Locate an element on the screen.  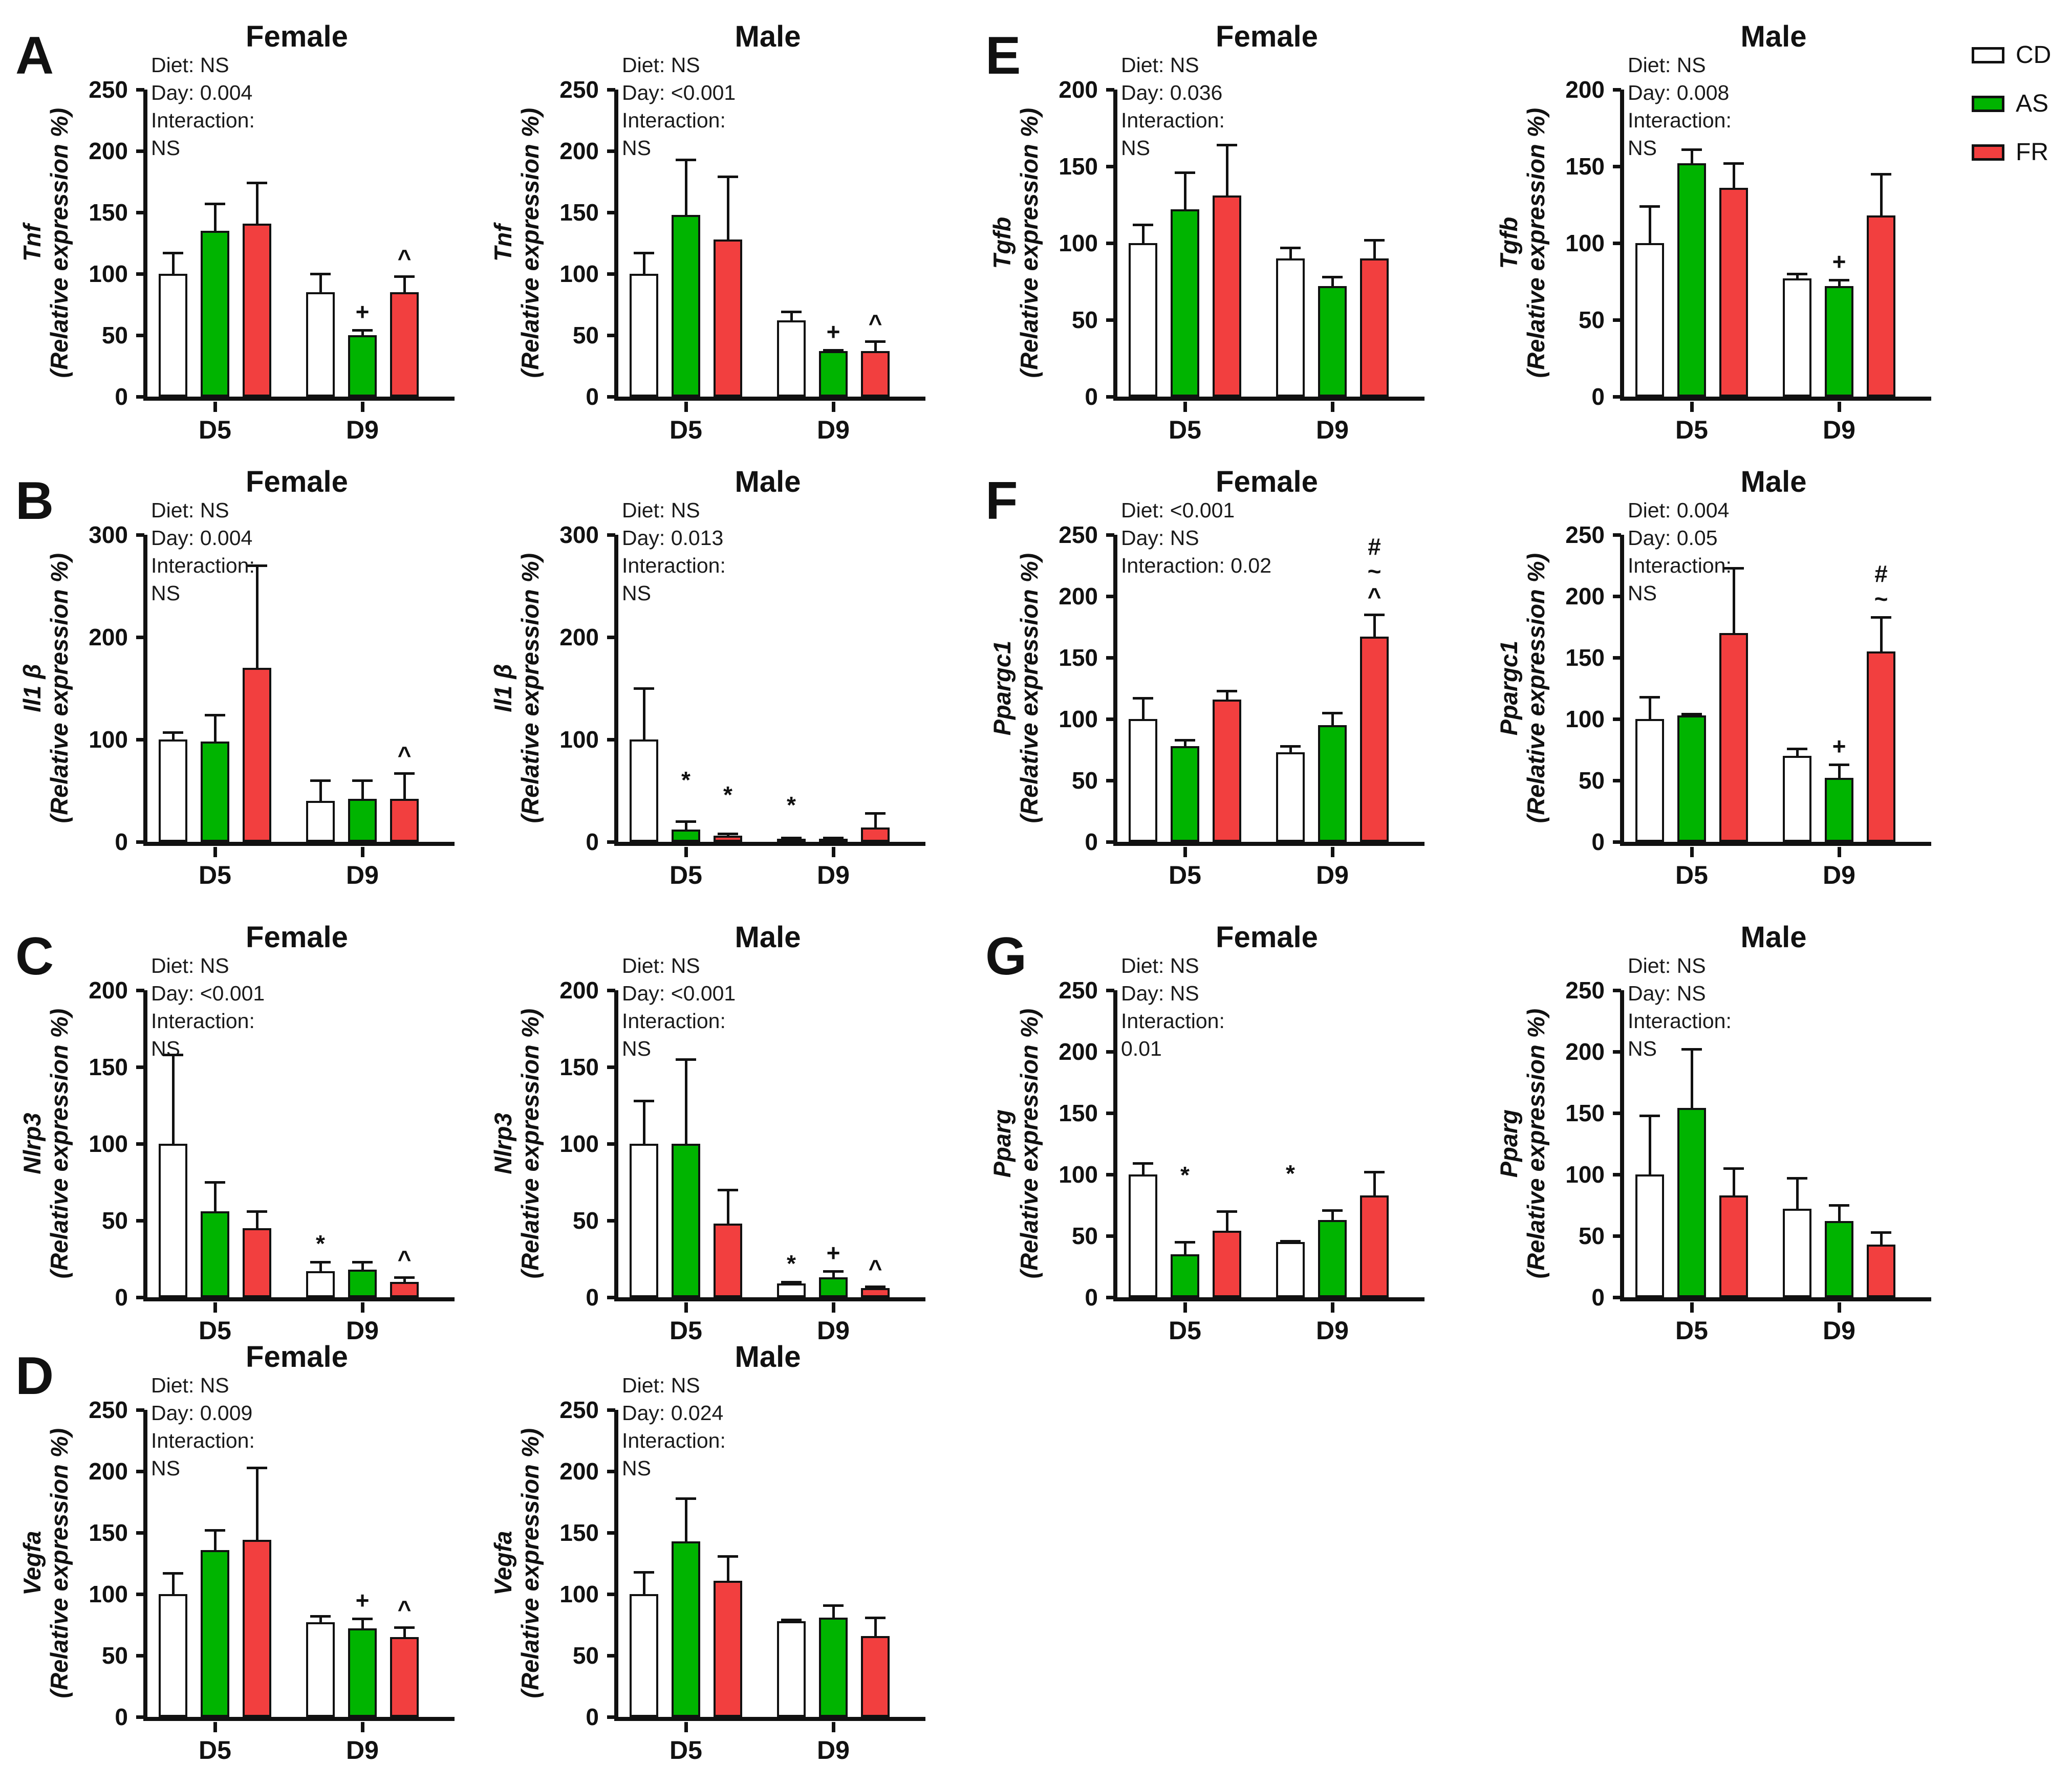
gene-name: Ppargc1 is located at coordinates (1509, 688).